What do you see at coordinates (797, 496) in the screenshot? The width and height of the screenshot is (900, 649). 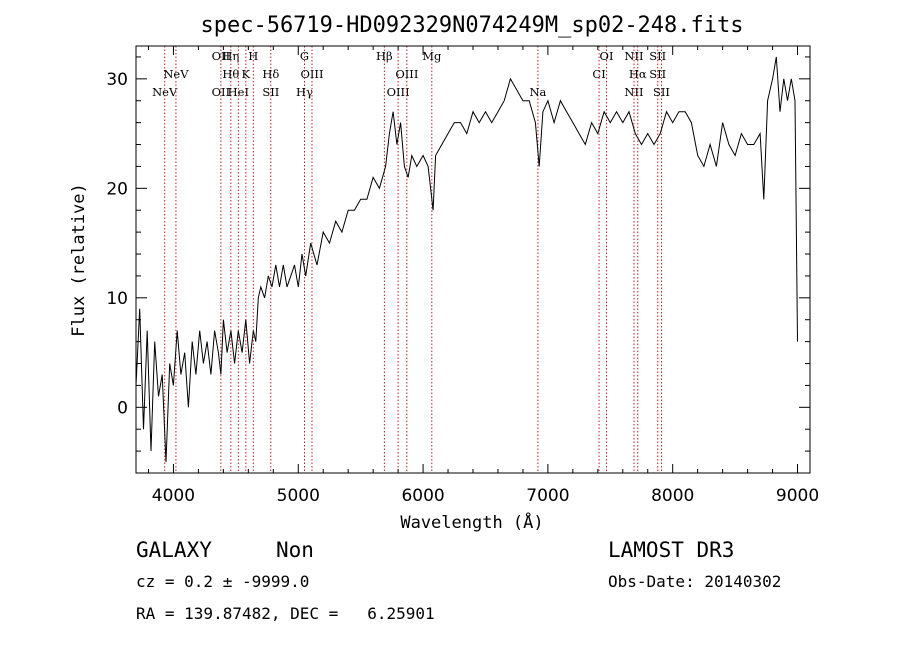 I see `x-tick-label: 9000` at bounding box center [797, 496].